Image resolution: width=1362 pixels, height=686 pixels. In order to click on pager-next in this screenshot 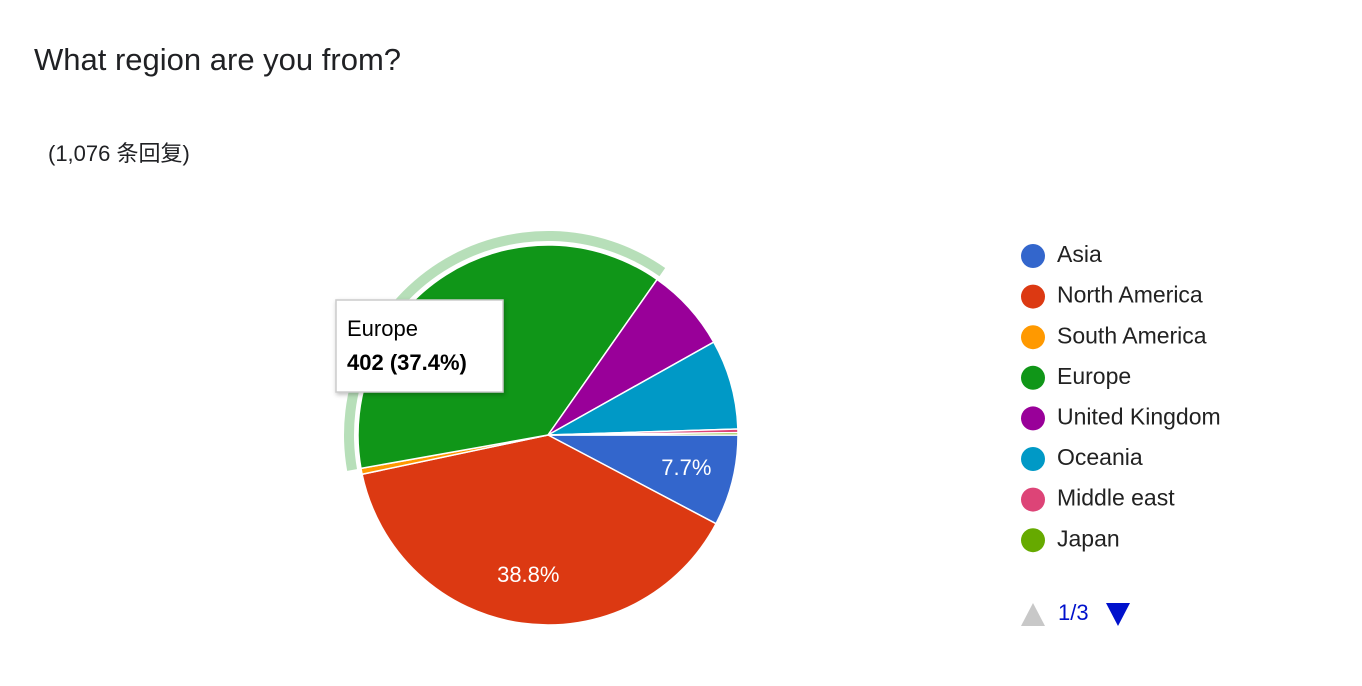, I will do `click(1118, 614)`.